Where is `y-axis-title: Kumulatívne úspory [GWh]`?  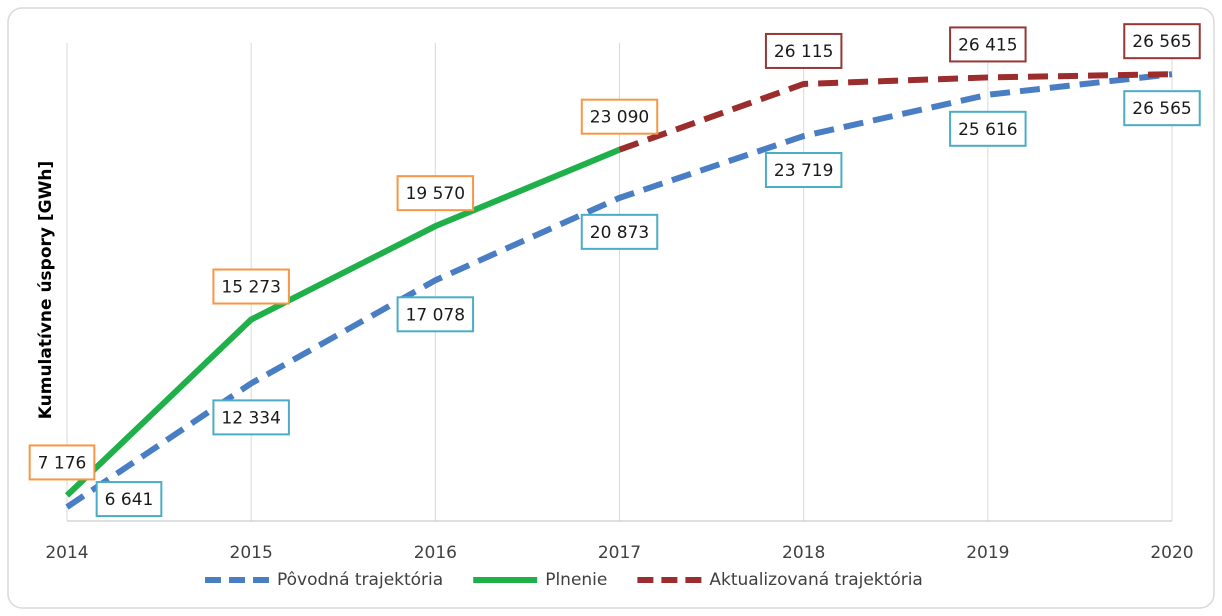
y-axis-title: Kumulatívne úspory [GWh] is located at coordinates (46, 290).